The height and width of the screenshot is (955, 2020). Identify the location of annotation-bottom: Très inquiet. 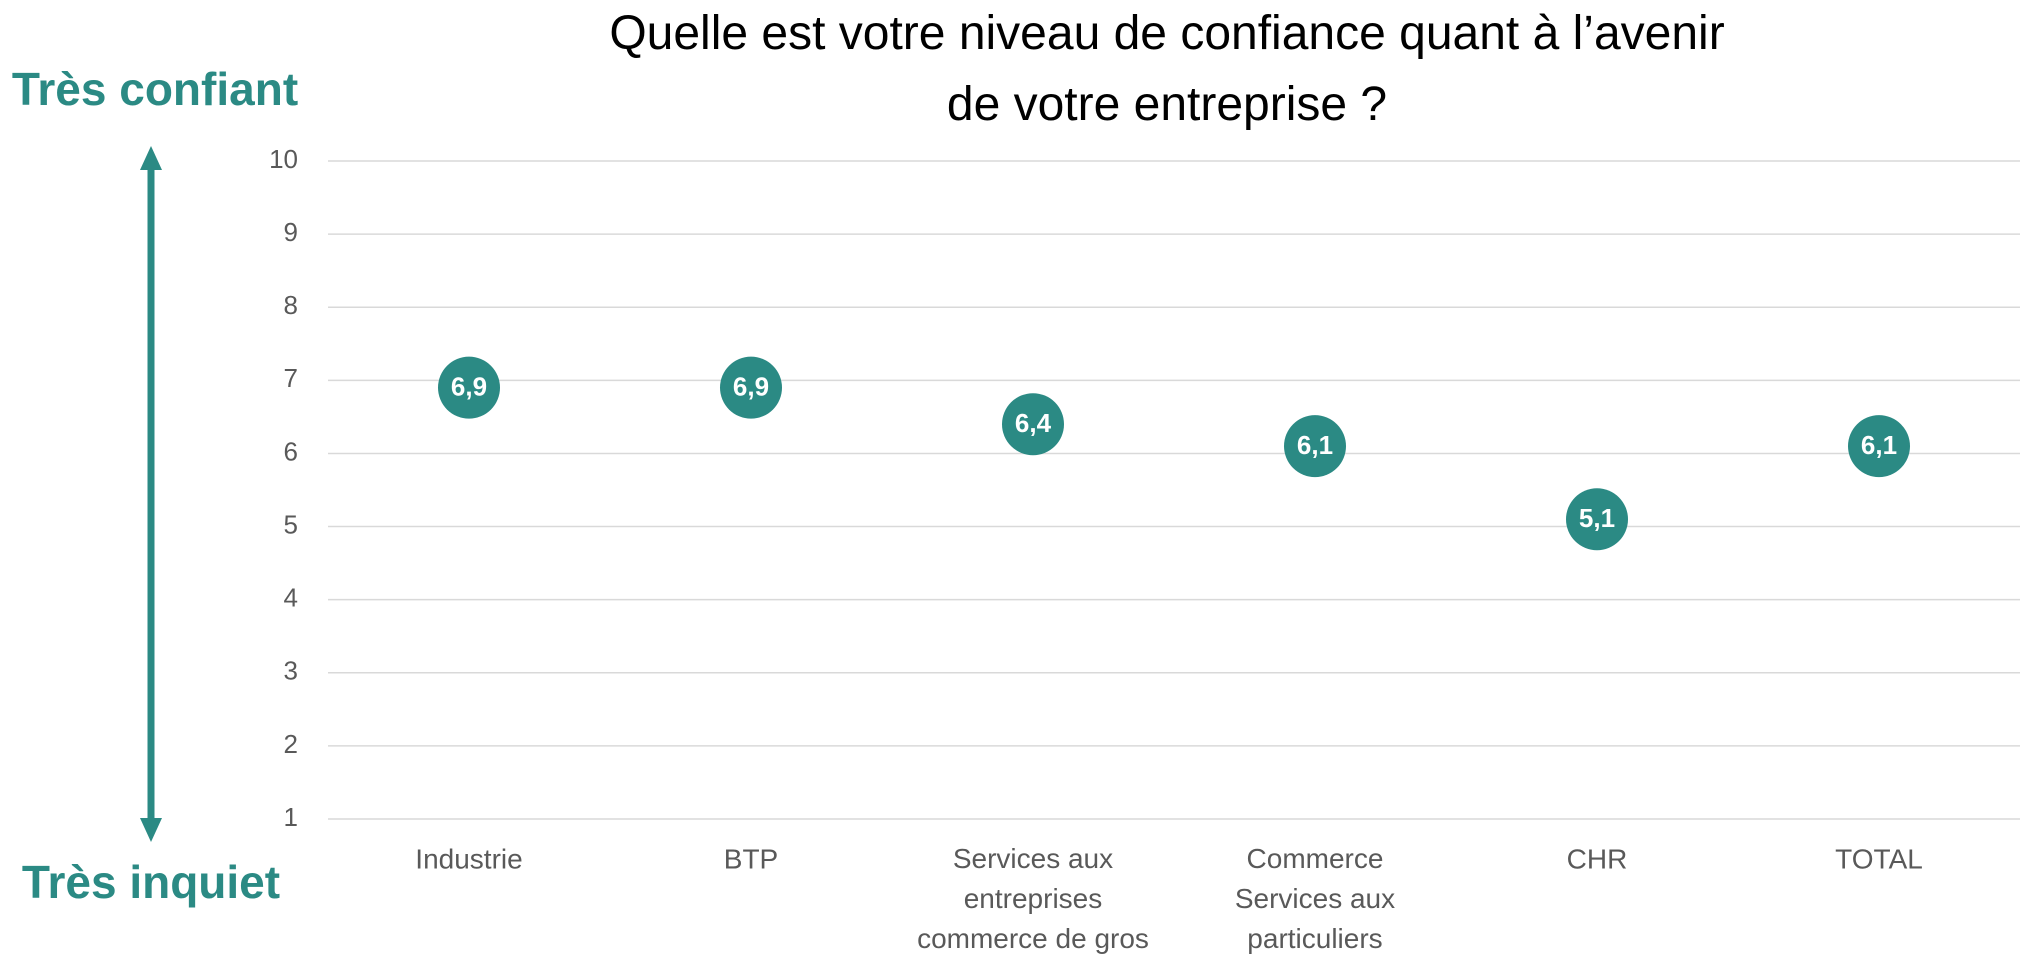
(151, 882).